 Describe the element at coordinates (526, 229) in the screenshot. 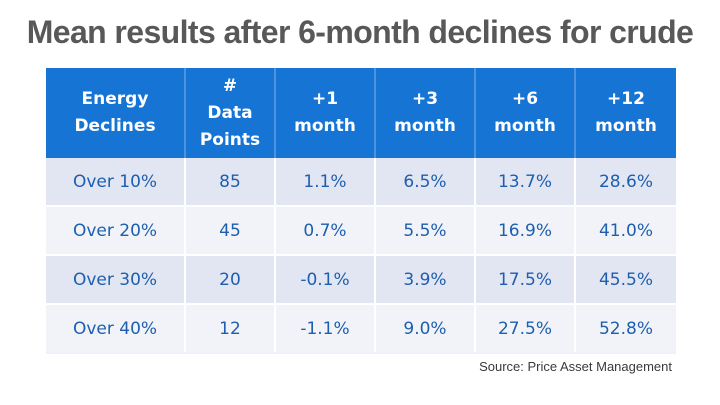

I see `cell-6-month: 16.9%` at that location.